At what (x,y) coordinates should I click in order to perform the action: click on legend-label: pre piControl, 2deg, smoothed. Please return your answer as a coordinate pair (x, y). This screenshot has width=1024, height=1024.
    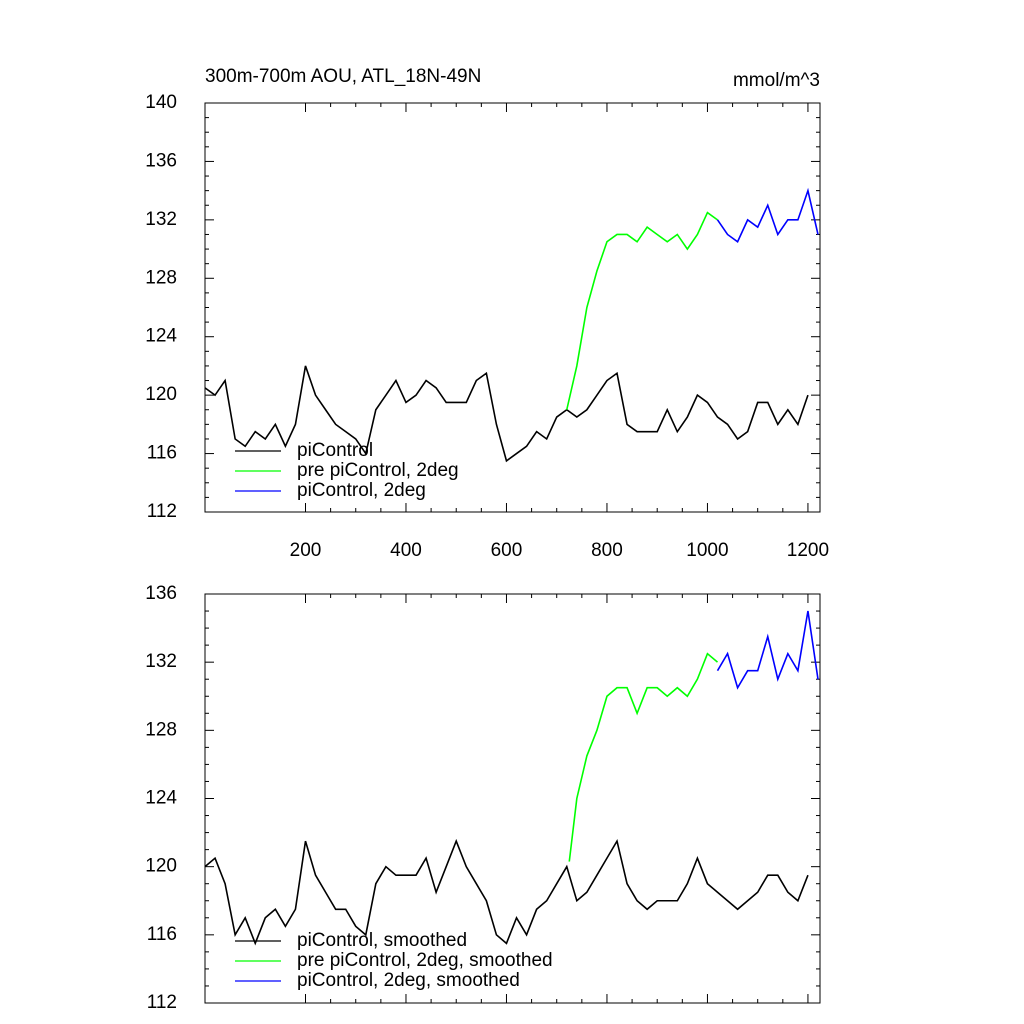
    Looking at the image, I should click on (425, 960).